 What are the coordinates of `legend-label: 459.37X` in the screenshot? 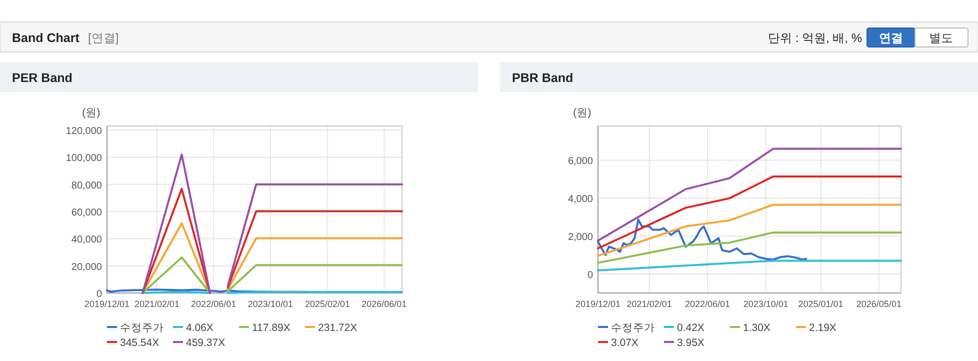 It's located at (206, 343).